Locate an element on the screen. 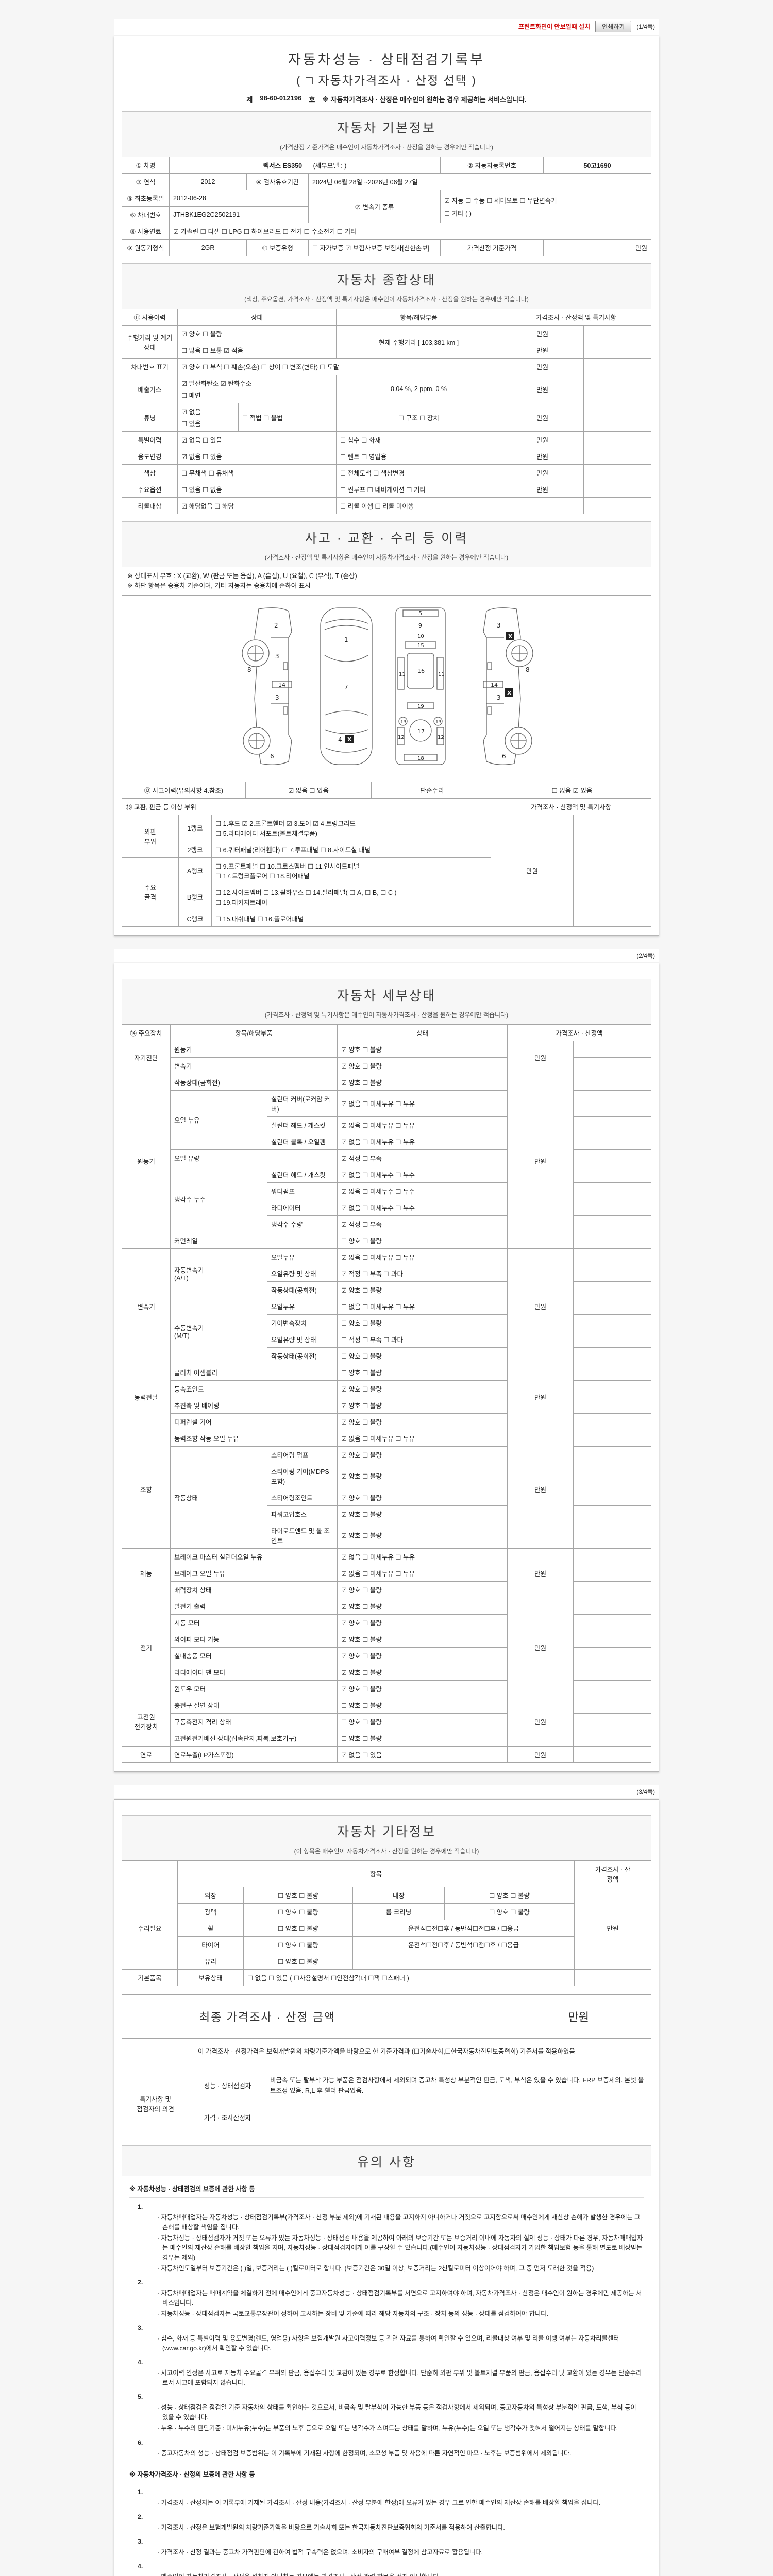 Image resolution: width=773 pixels, height=2576 pixels. row-label: ⑬ 교환, 판금 등 이상 부위 is located at coordinates (306, 806).